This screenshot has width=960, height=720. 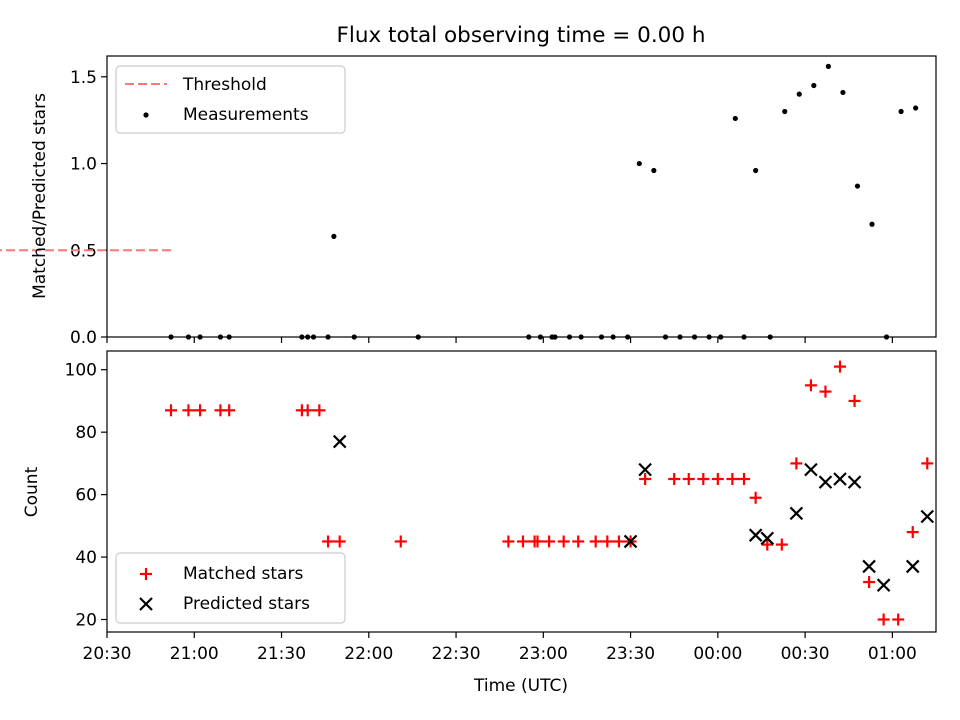 What do you see at coordinates (32, 491) in the screenshot?
I see `bottom-y-axis-label: Count` at bounding box center [32, 491].